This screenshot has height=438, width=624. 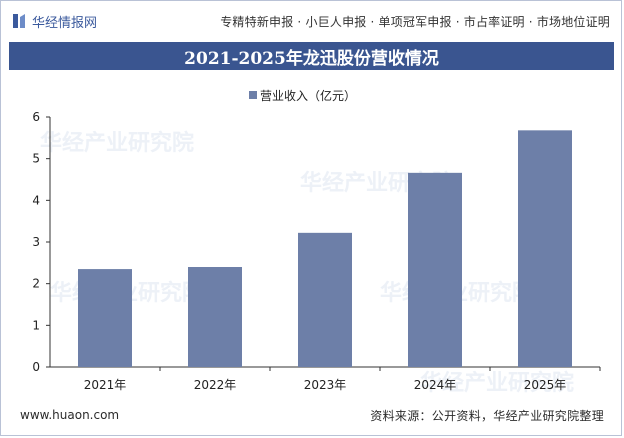 I want to click on y-tick-label: 5, so click(x=36, y=159).